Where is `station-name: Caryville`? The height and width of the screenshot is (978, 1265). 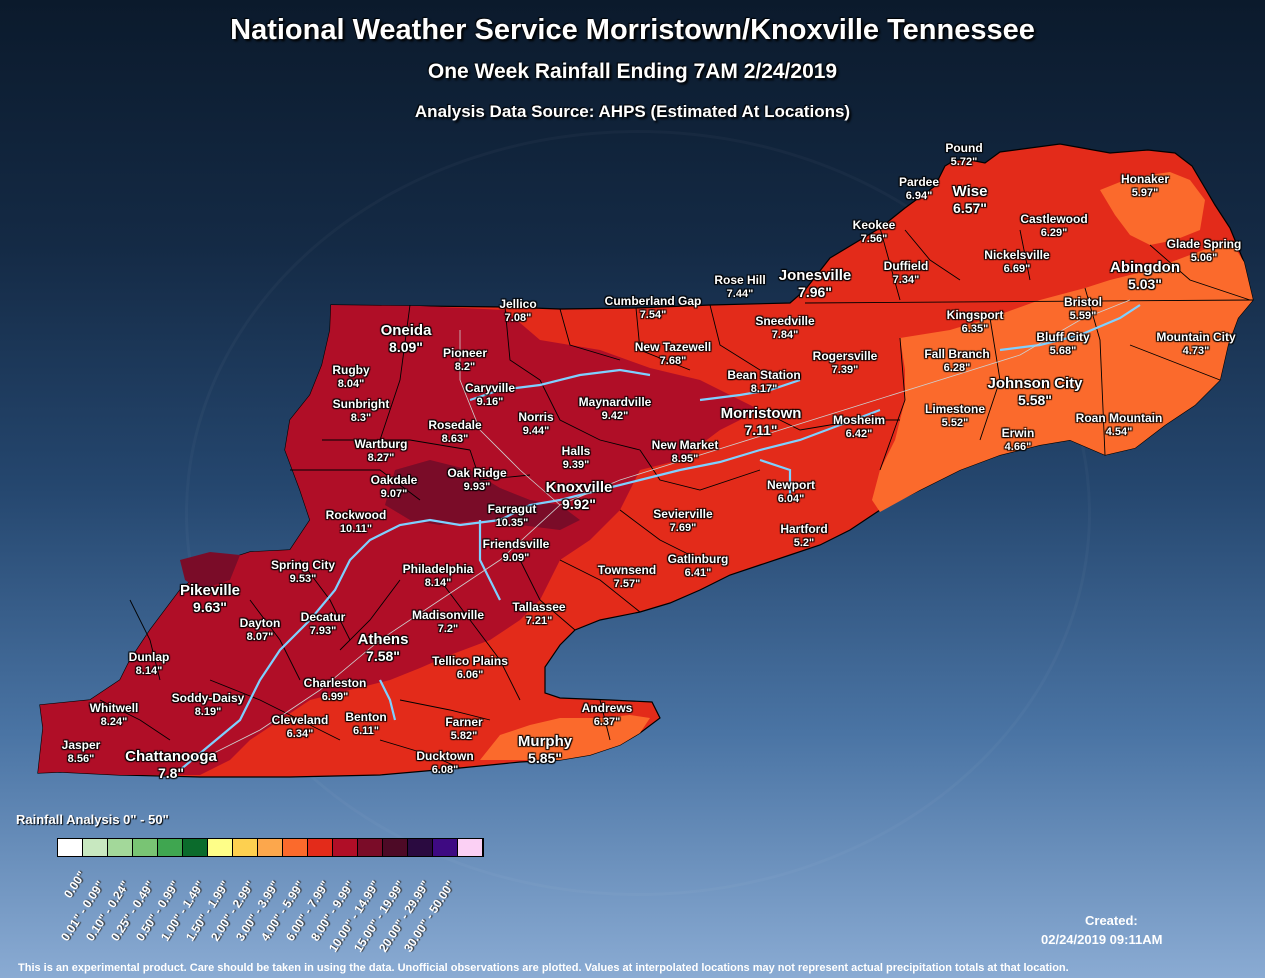
station-name: Caryville is located at coordinates (490, 388).